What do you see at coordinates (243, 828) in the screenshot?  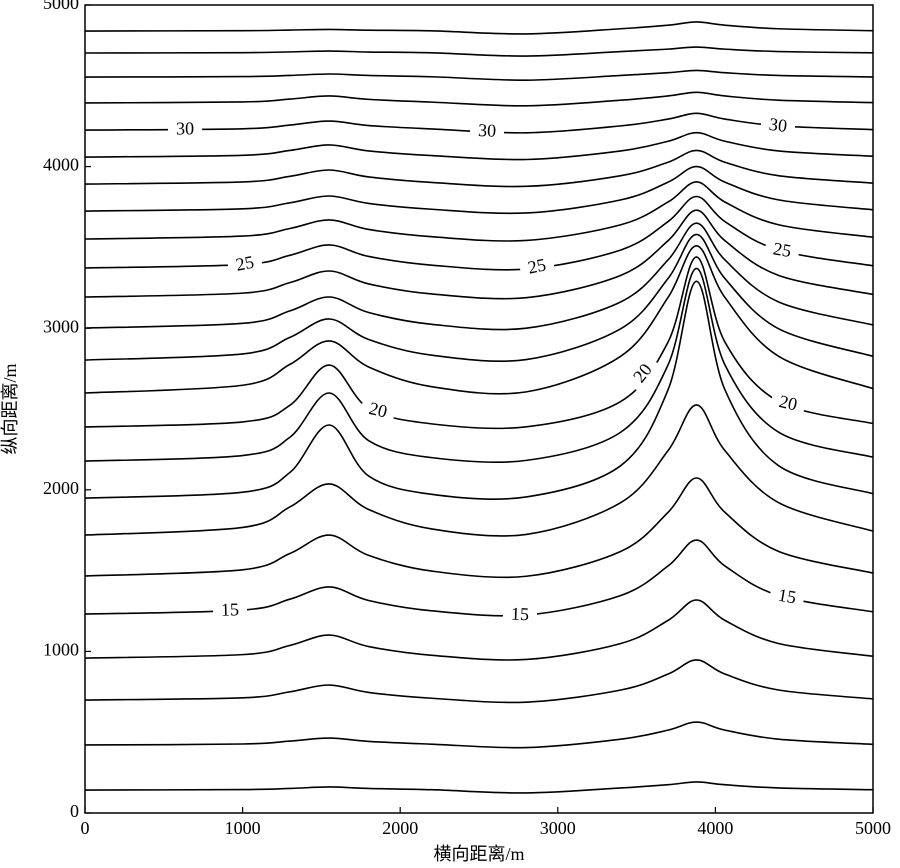 I see `x-tick-label: 1000` at bounding box center [243, 828].